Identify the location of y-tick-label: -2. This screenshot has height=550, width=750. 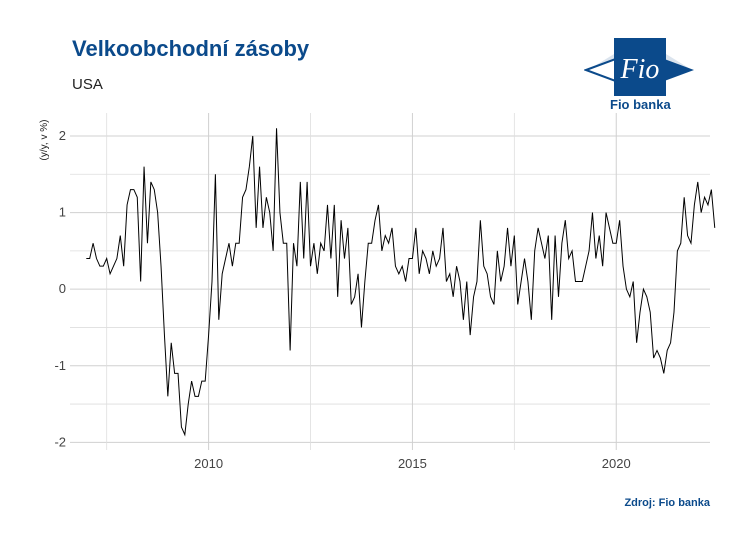
(60, 441).